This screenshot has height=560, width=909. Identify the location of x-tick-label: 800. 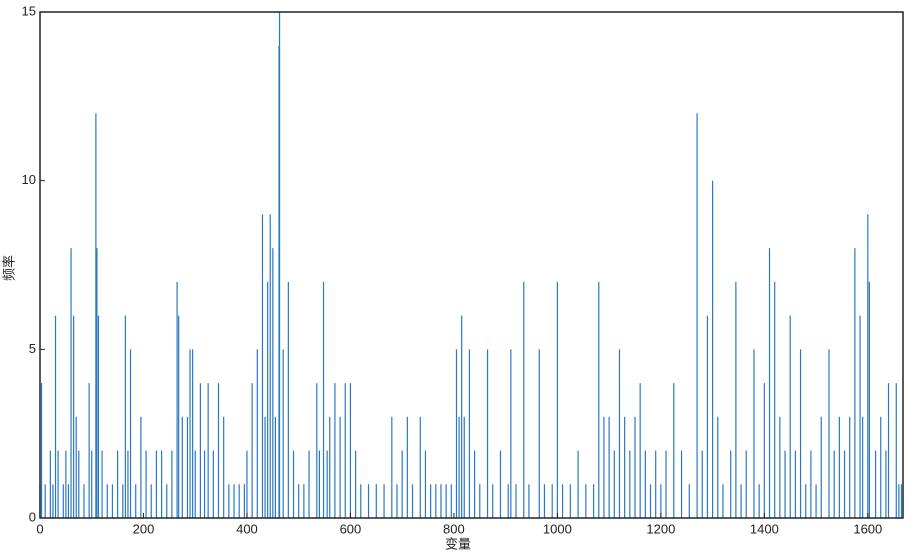
(454, 528).